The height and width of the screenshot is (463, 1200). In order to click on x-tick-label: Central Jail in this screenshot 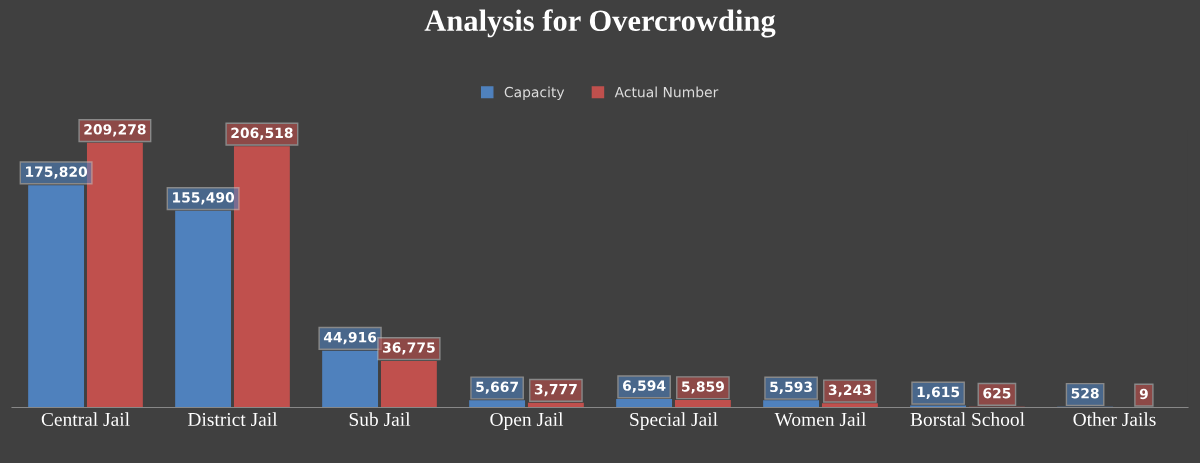, I will do `click(85, 419)`.